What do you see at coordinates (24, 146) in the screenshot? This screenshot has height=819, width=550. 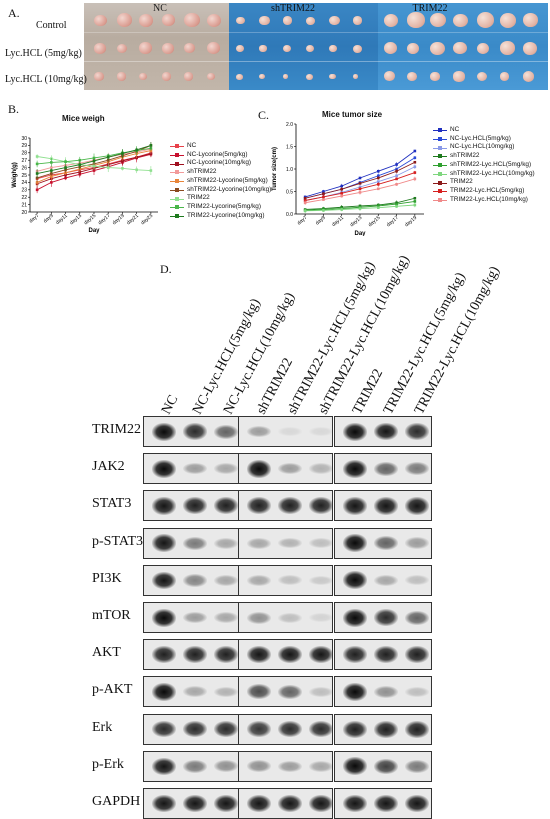 I see `y-tick-label: 29` at bounding box center [24, 146].